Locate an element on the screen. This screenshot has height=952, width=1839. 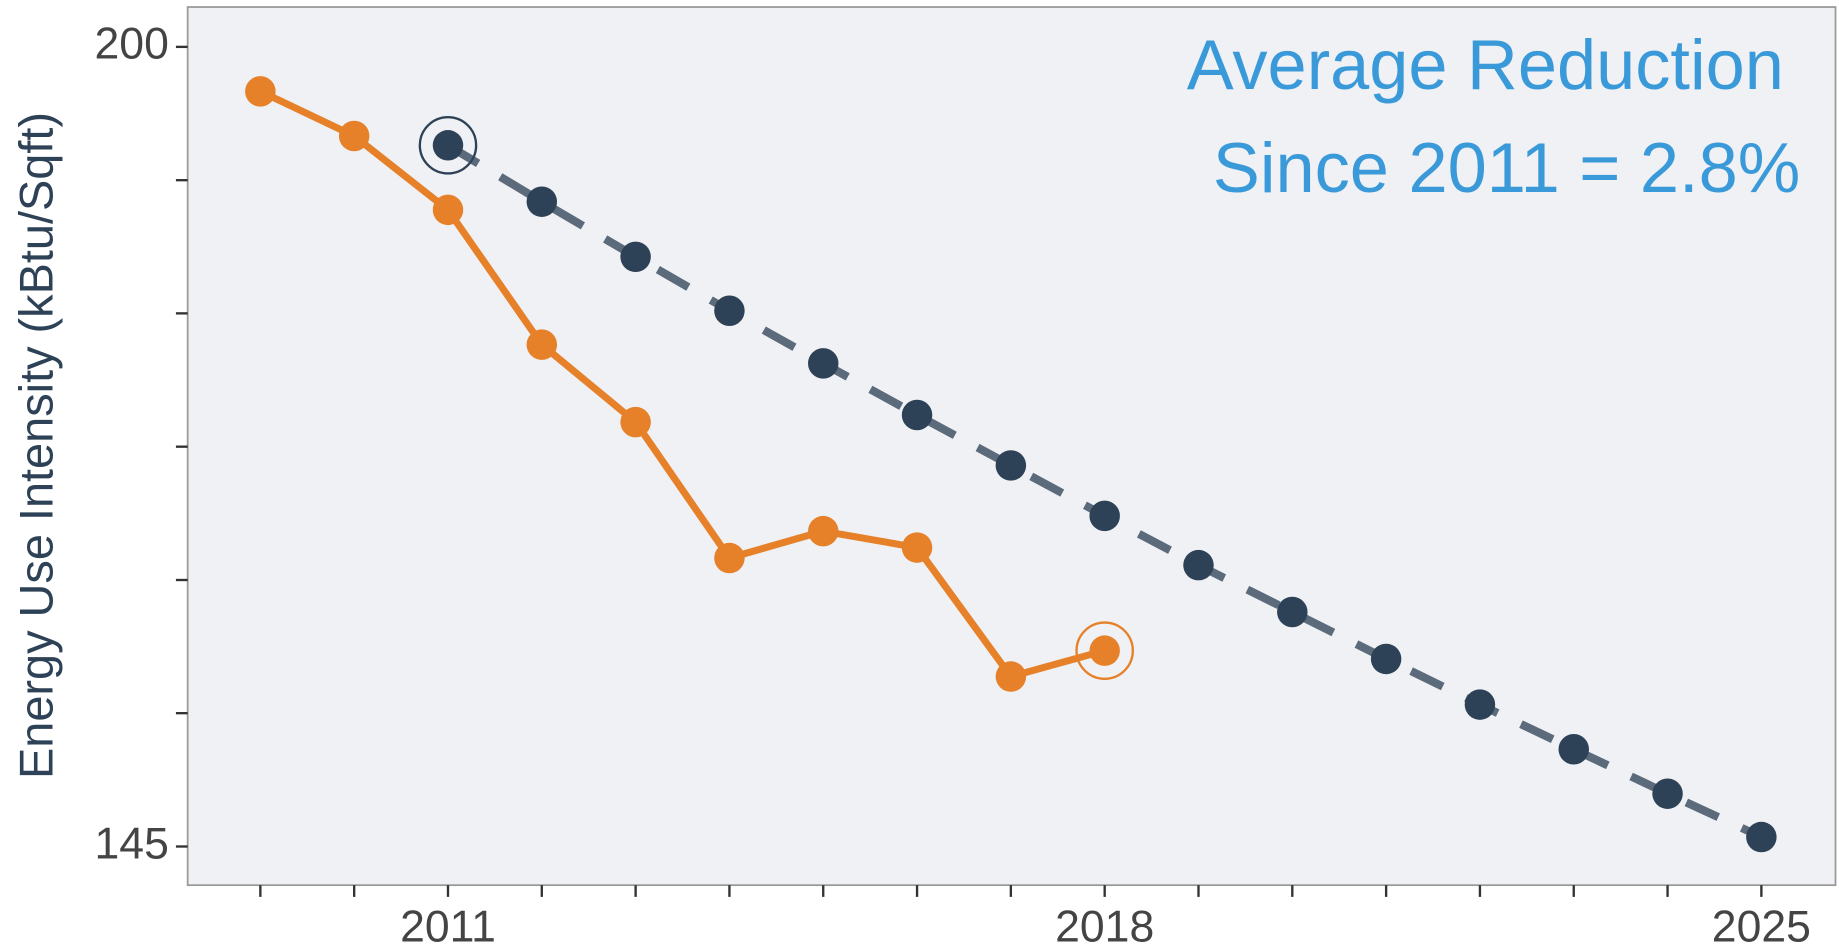
x-tick-label: 2025 is located at coordinates (1761, 926).